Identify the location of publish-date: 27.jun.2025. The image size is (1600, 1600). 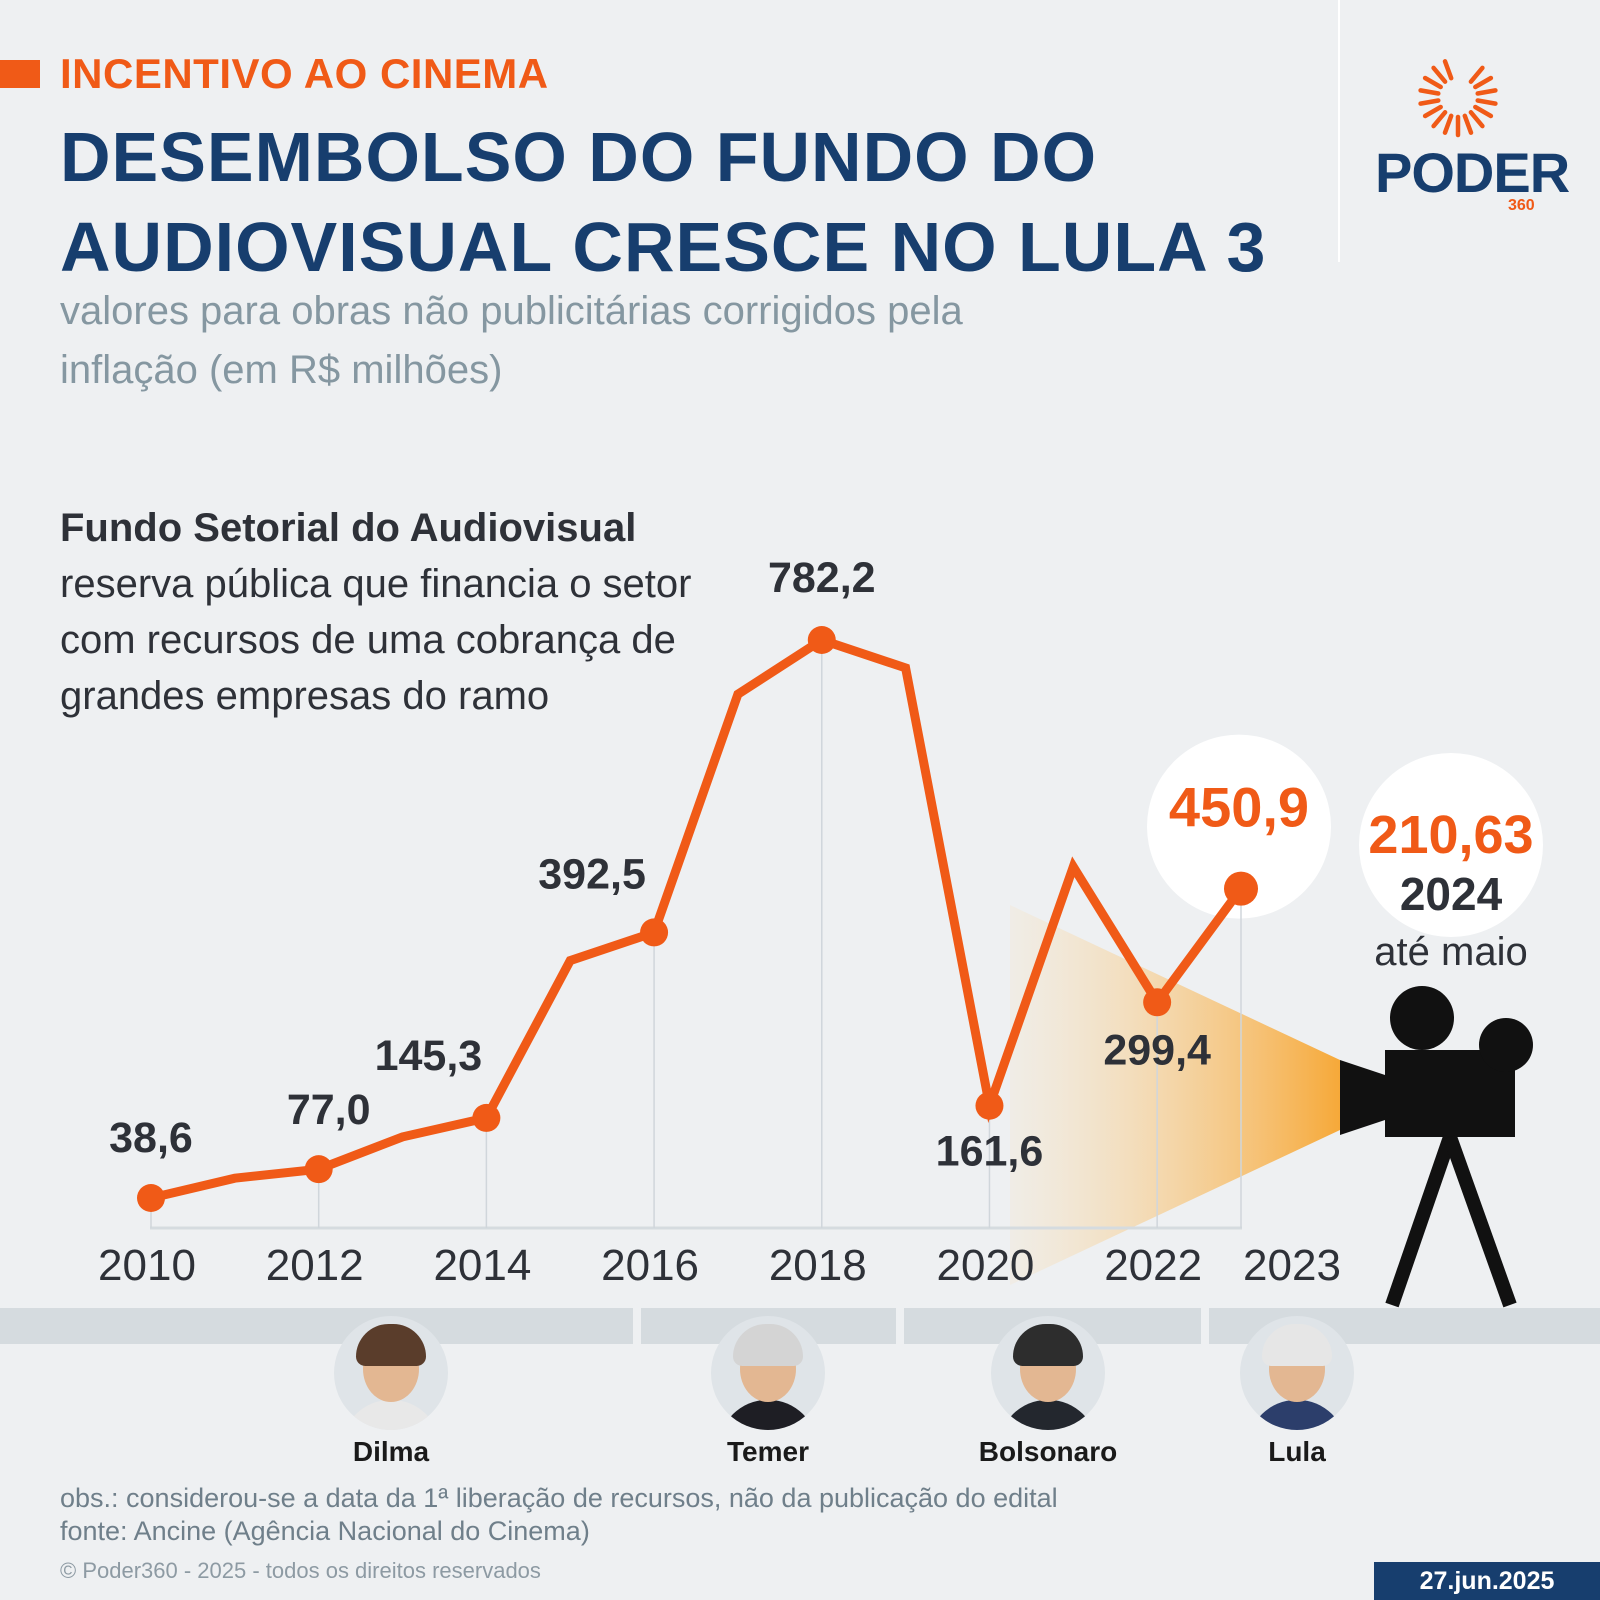
(1487, 1581).